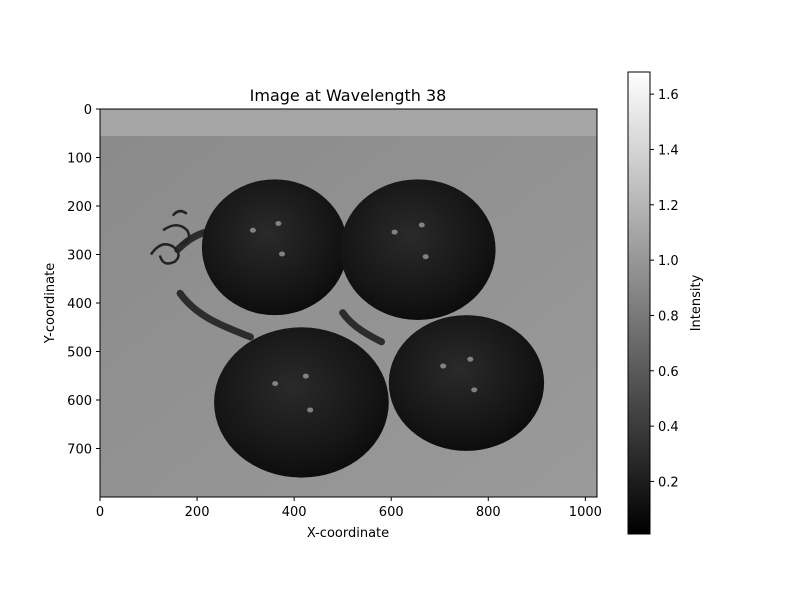 The width and height of the screenshot is (800, 600). Describe the element at coordinates (639, 303) in the screenshot. I see `colorbar` at that location.